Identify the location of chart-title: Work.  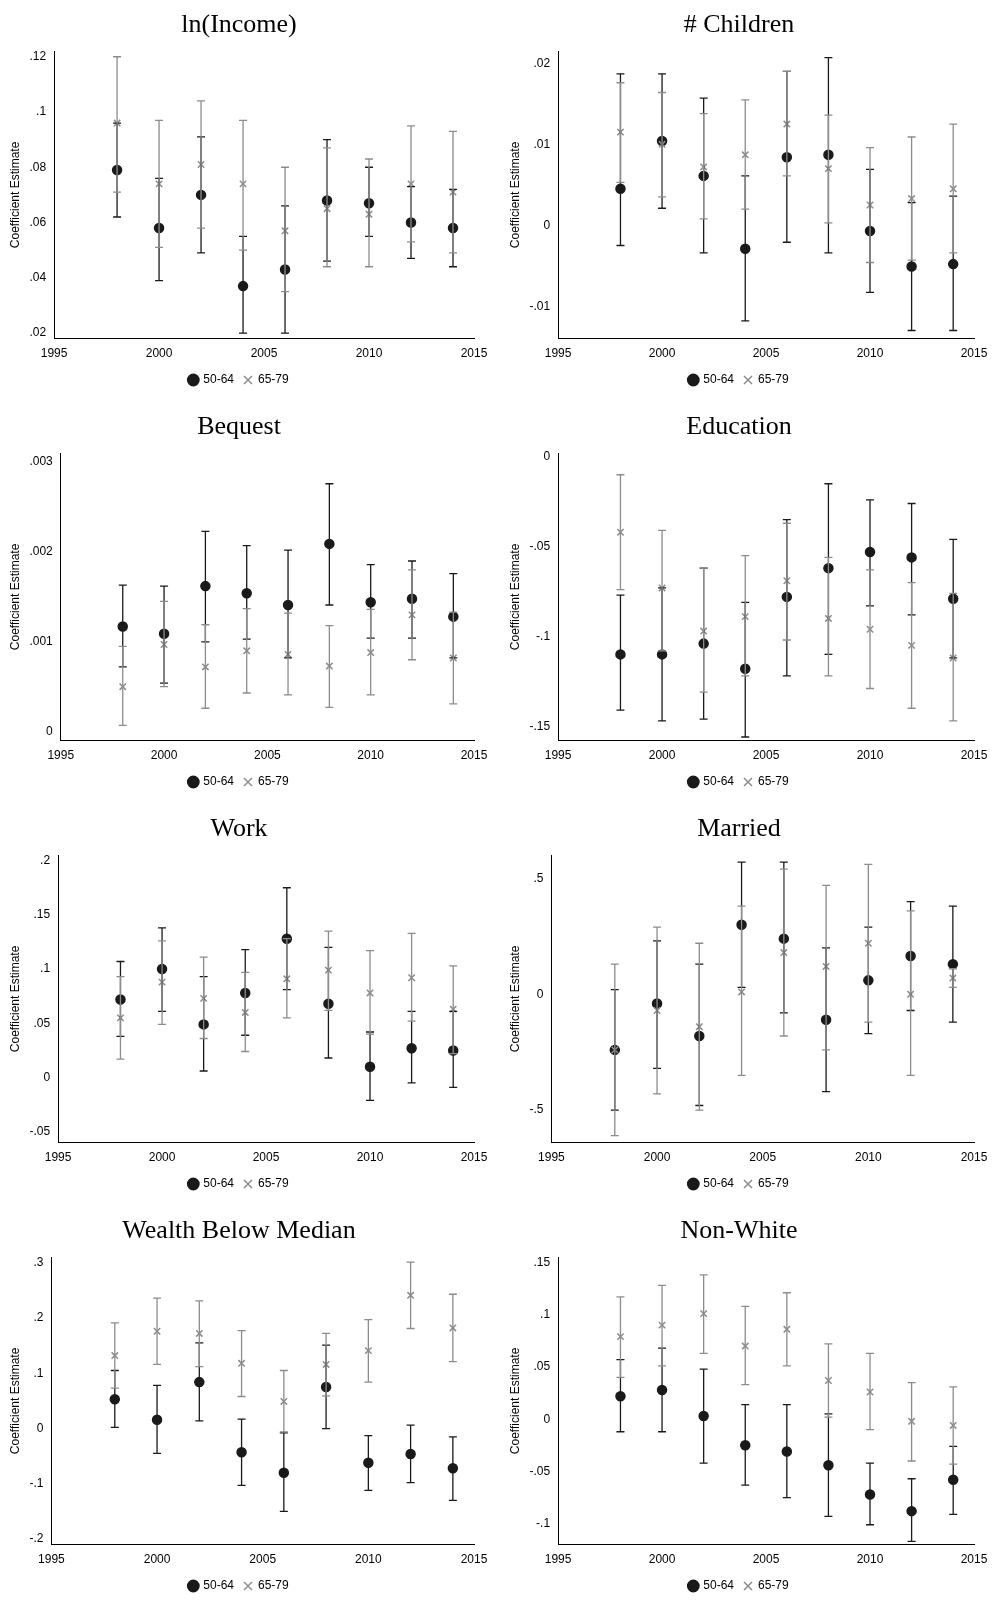
(239, 828).